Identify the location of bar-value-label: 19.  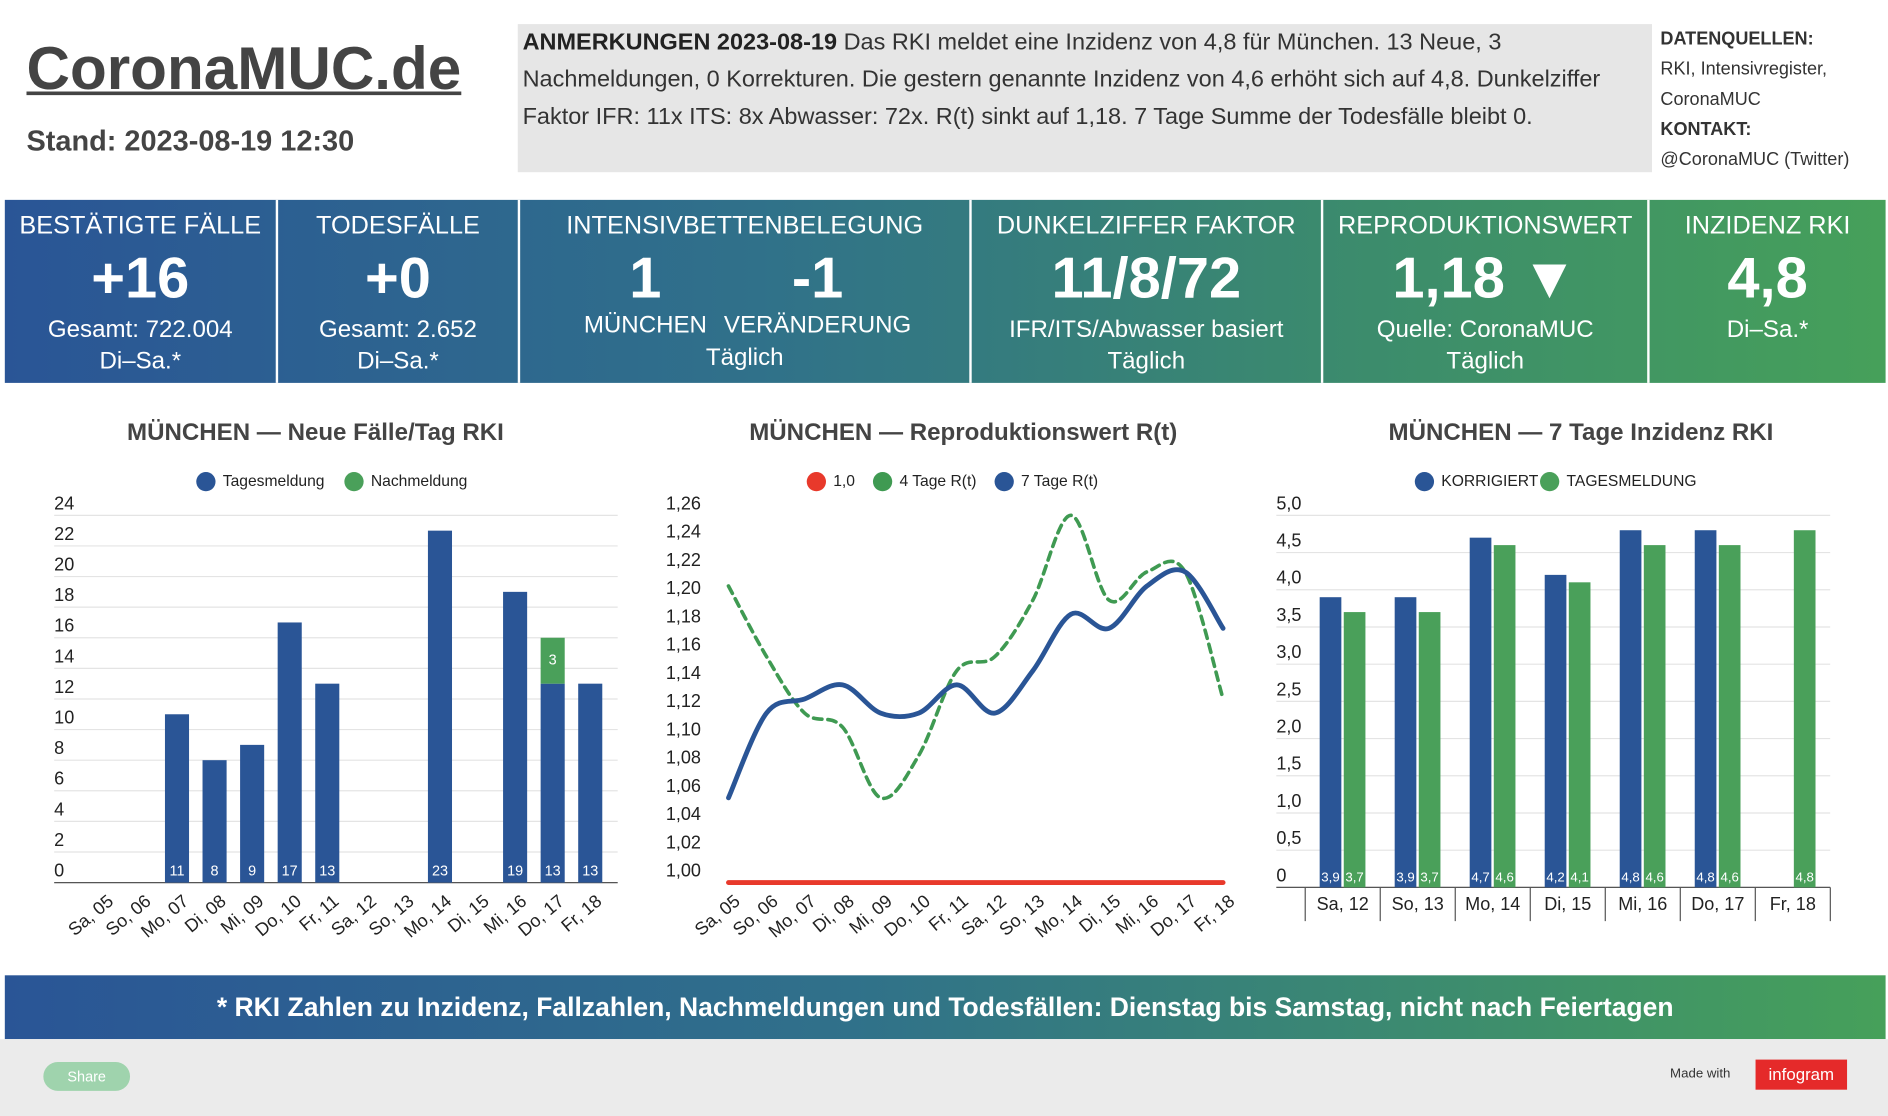
(515, 872).